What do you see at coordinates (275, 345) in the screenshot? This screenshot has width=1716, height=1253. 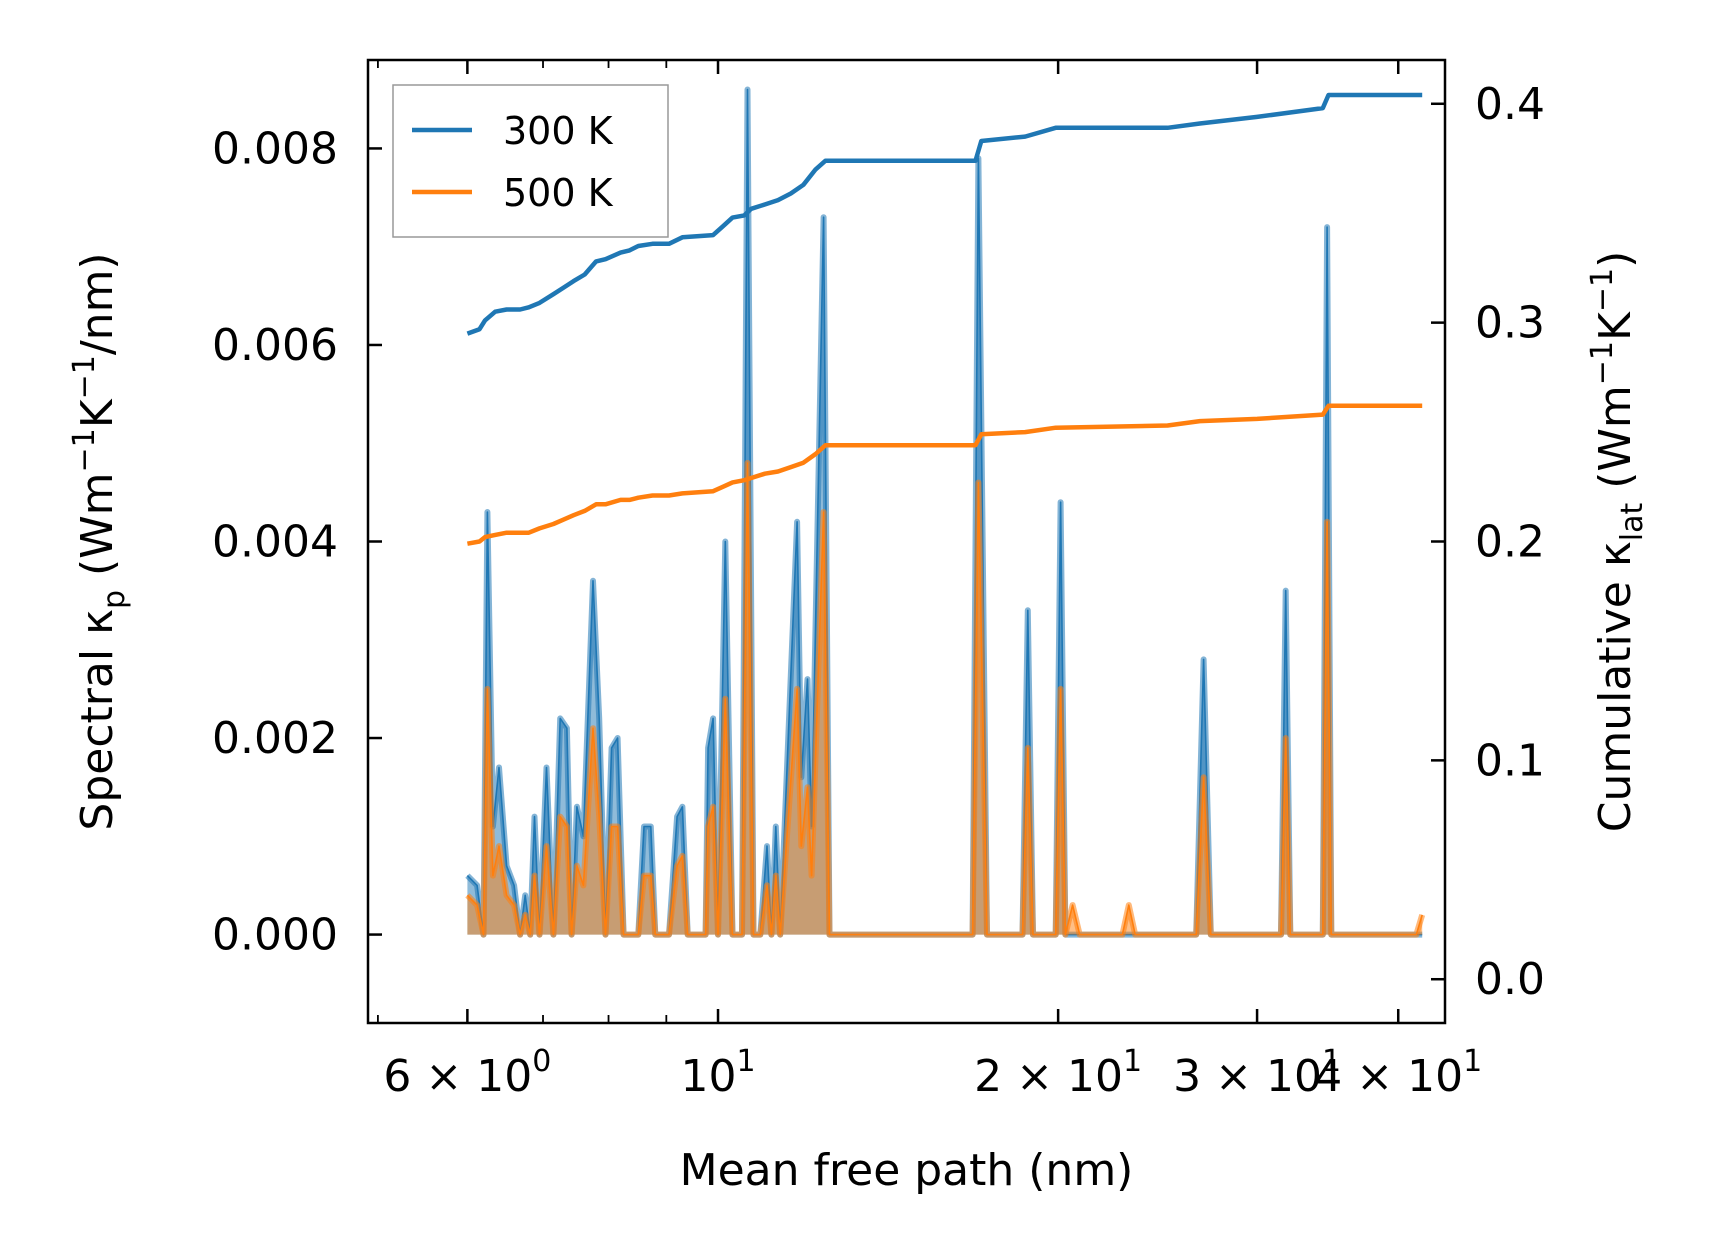 I see `y-left-tick-label: 0.006` at bounding box center [275, 345].